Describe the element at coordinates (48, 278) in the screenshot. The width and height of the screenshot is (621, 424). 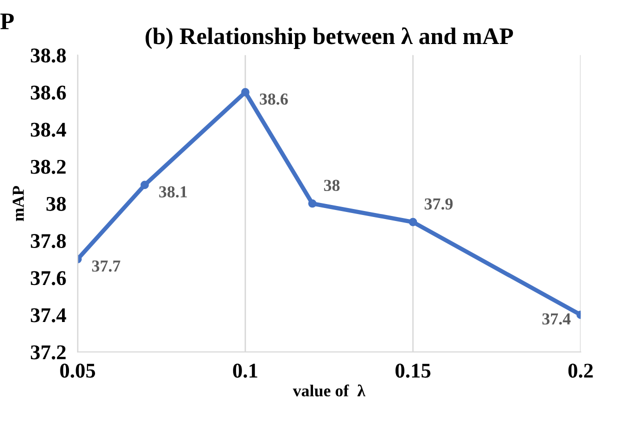
I see `y-tick-label: 37.6` at that location.